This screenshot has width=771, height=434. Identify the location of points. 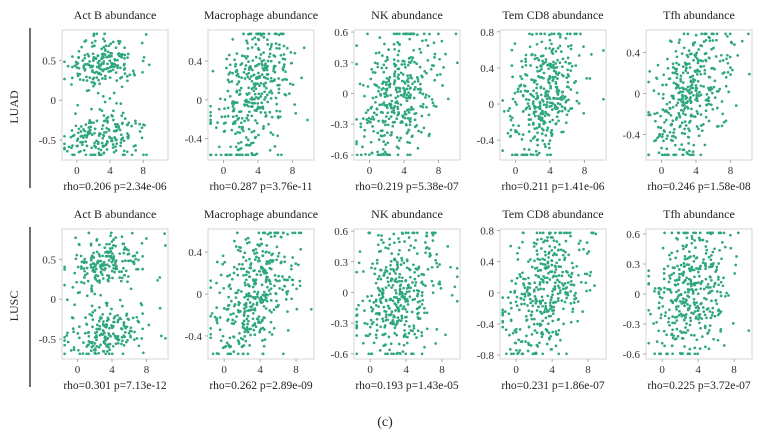
(407, 293).